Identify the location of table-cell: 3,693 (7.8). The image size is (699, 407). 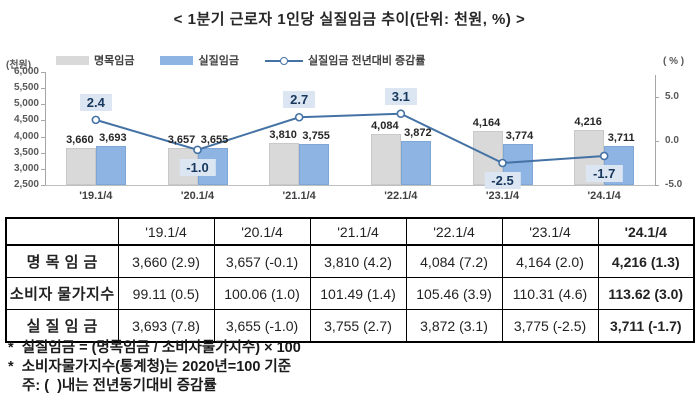
(166, 326).